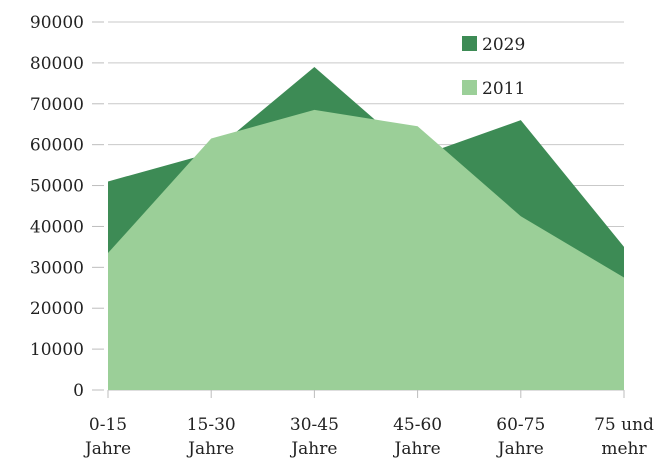 This screenshot has height=466, width=661. I want to click on x-tick-label: 30-45, so click(314, 425).